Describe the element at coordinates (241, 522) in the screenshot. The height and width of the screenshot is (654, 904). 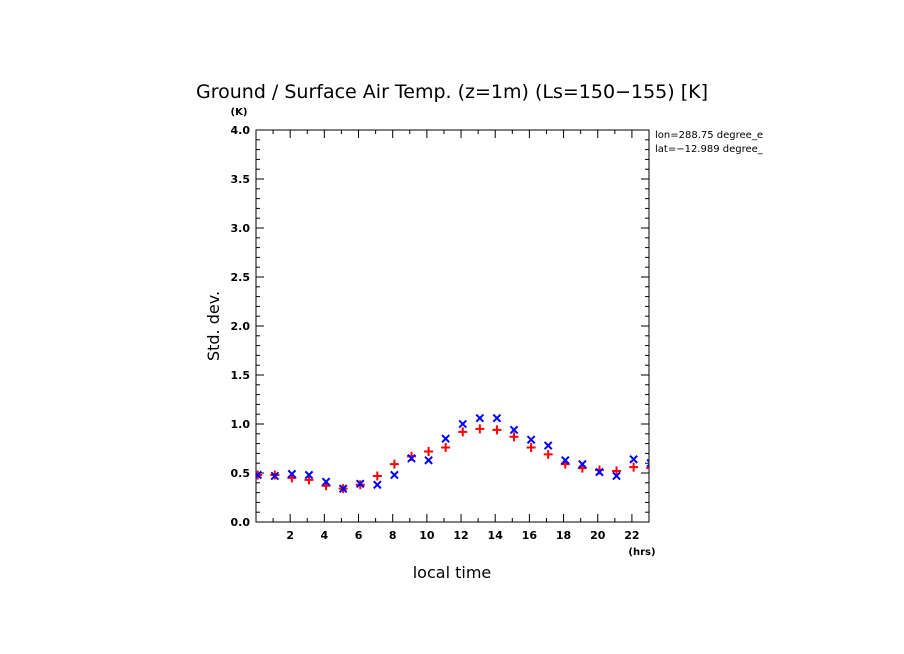
I see `y-tick-label: 0.0` at that location.